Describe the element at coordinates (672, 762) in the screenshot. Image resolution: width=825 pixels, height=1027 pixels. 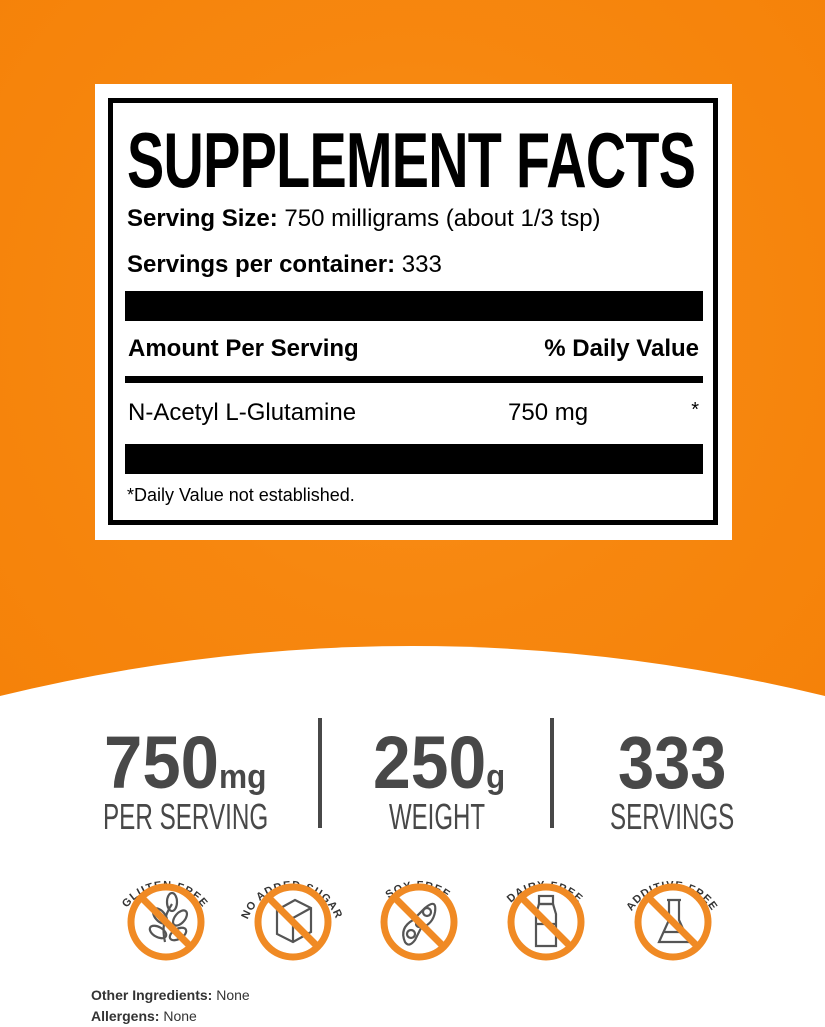
I see `stat-servings-value: 333` at that location.